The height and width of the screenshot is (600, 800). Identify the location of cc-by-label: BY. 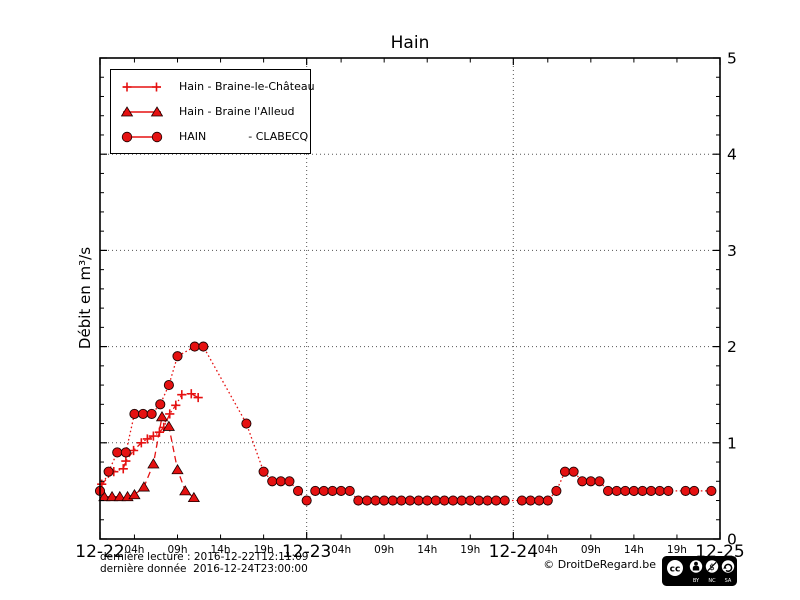
(696, 581).